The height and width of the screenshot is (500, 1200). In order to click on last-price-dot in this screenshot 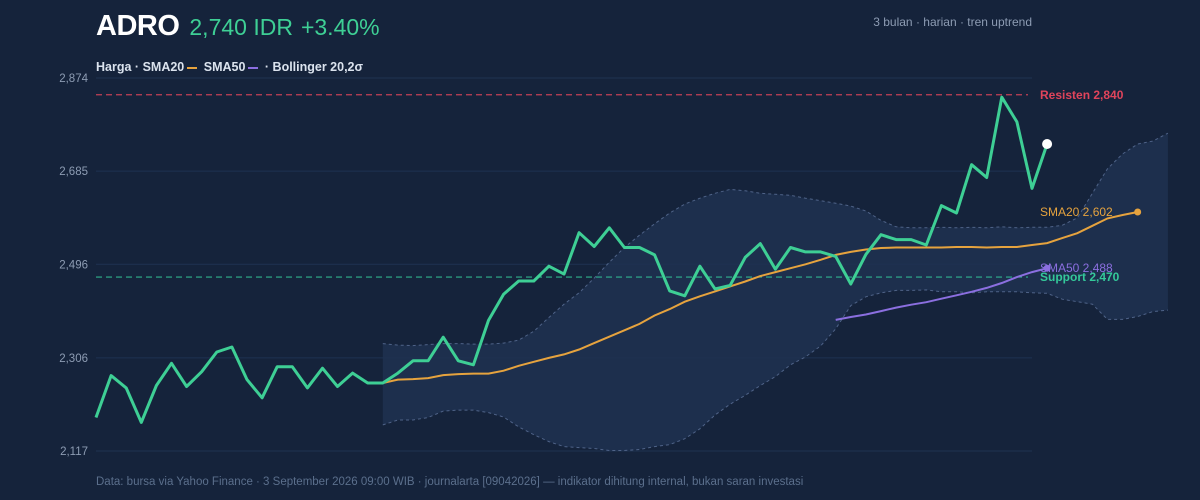, I will do `click(1047, 144)`.